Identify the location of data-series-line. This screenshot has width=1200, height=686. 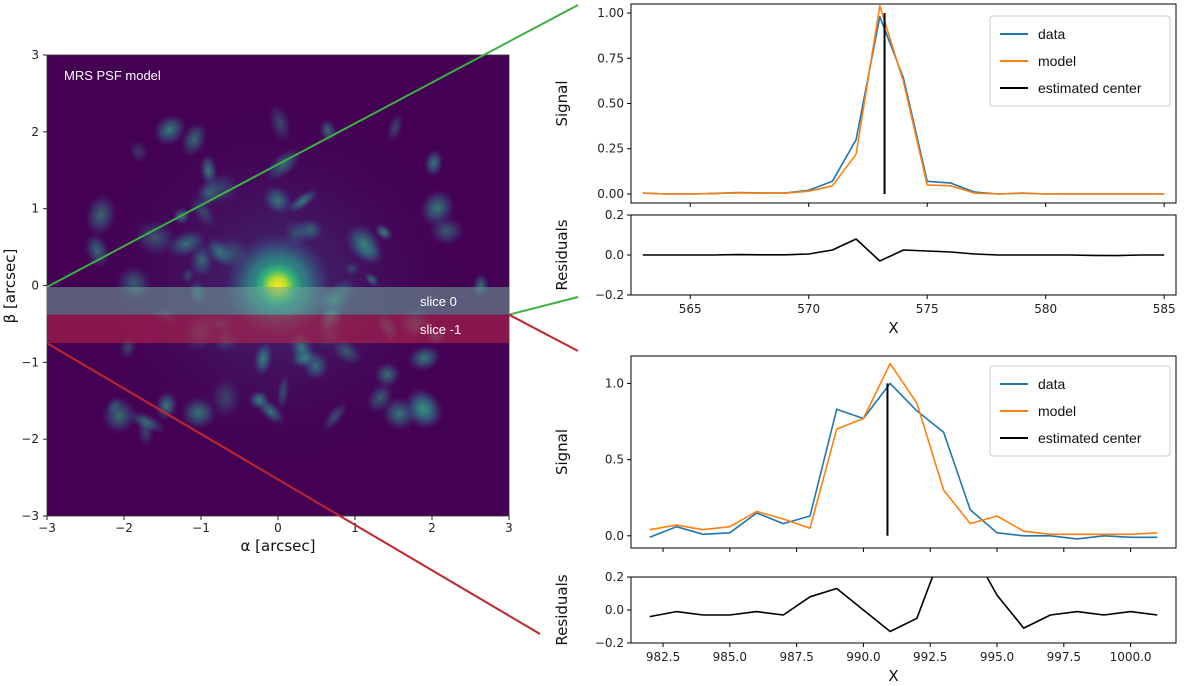
(903, 461).